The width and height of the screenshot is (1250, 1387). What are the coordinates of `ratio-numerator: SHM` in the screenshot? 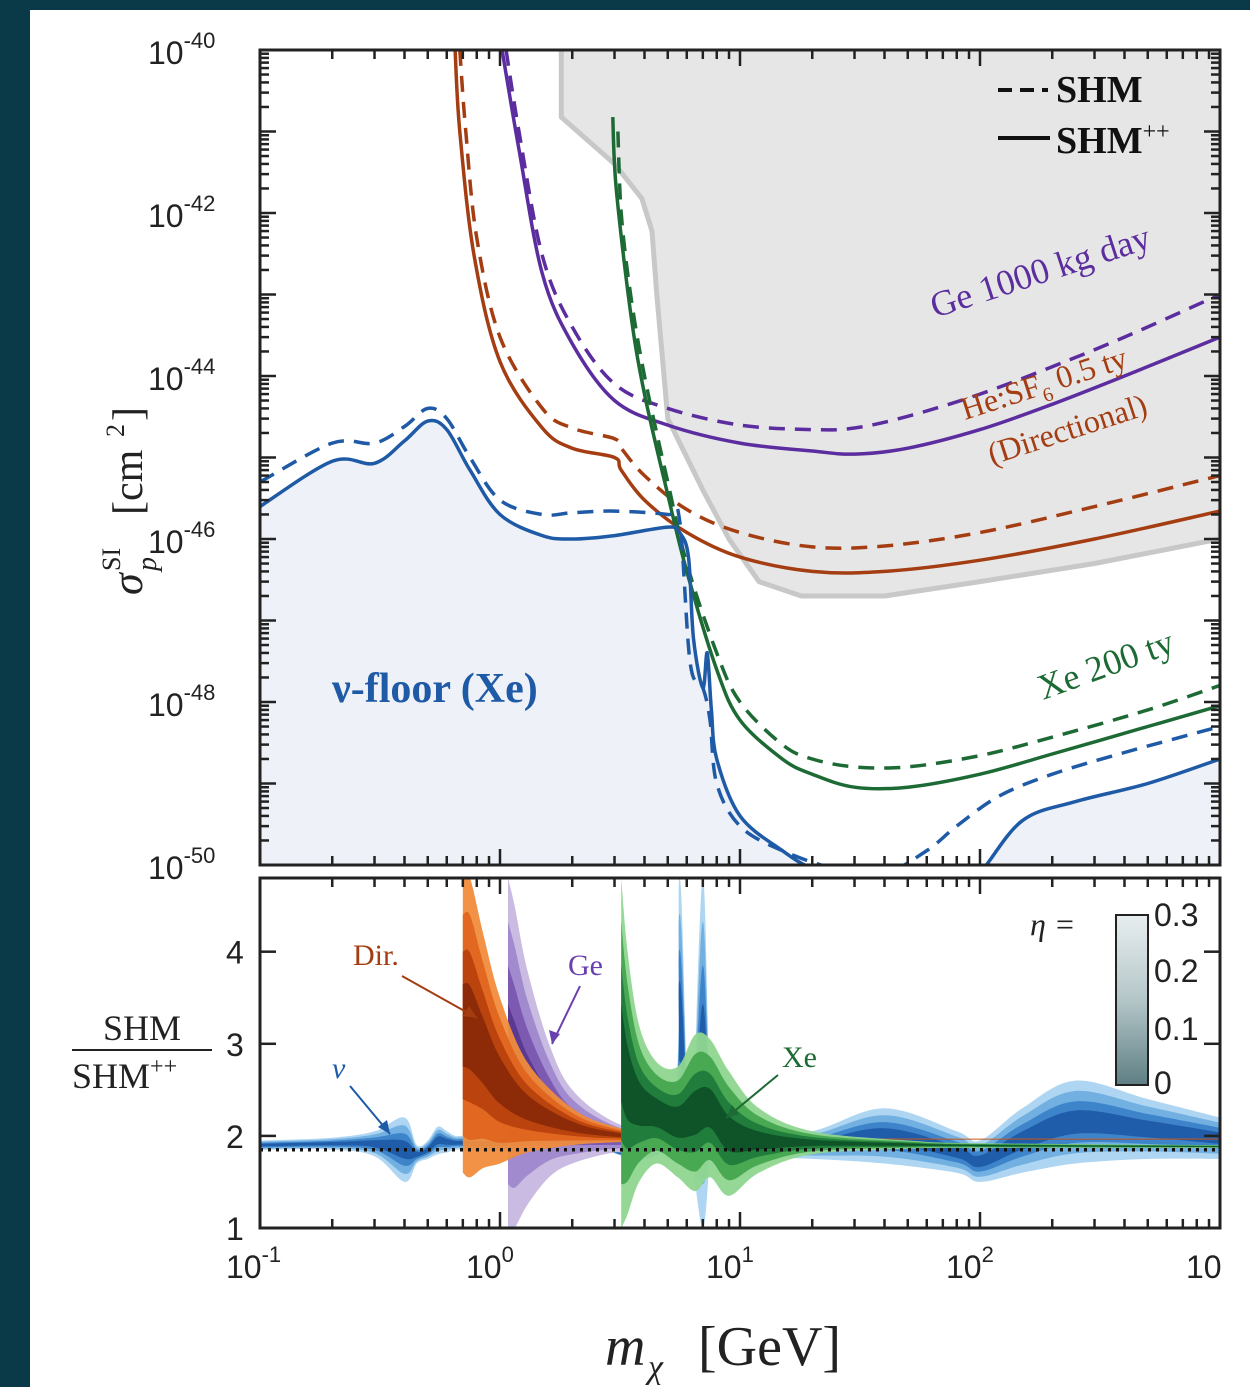 It's located at (142, 1028).